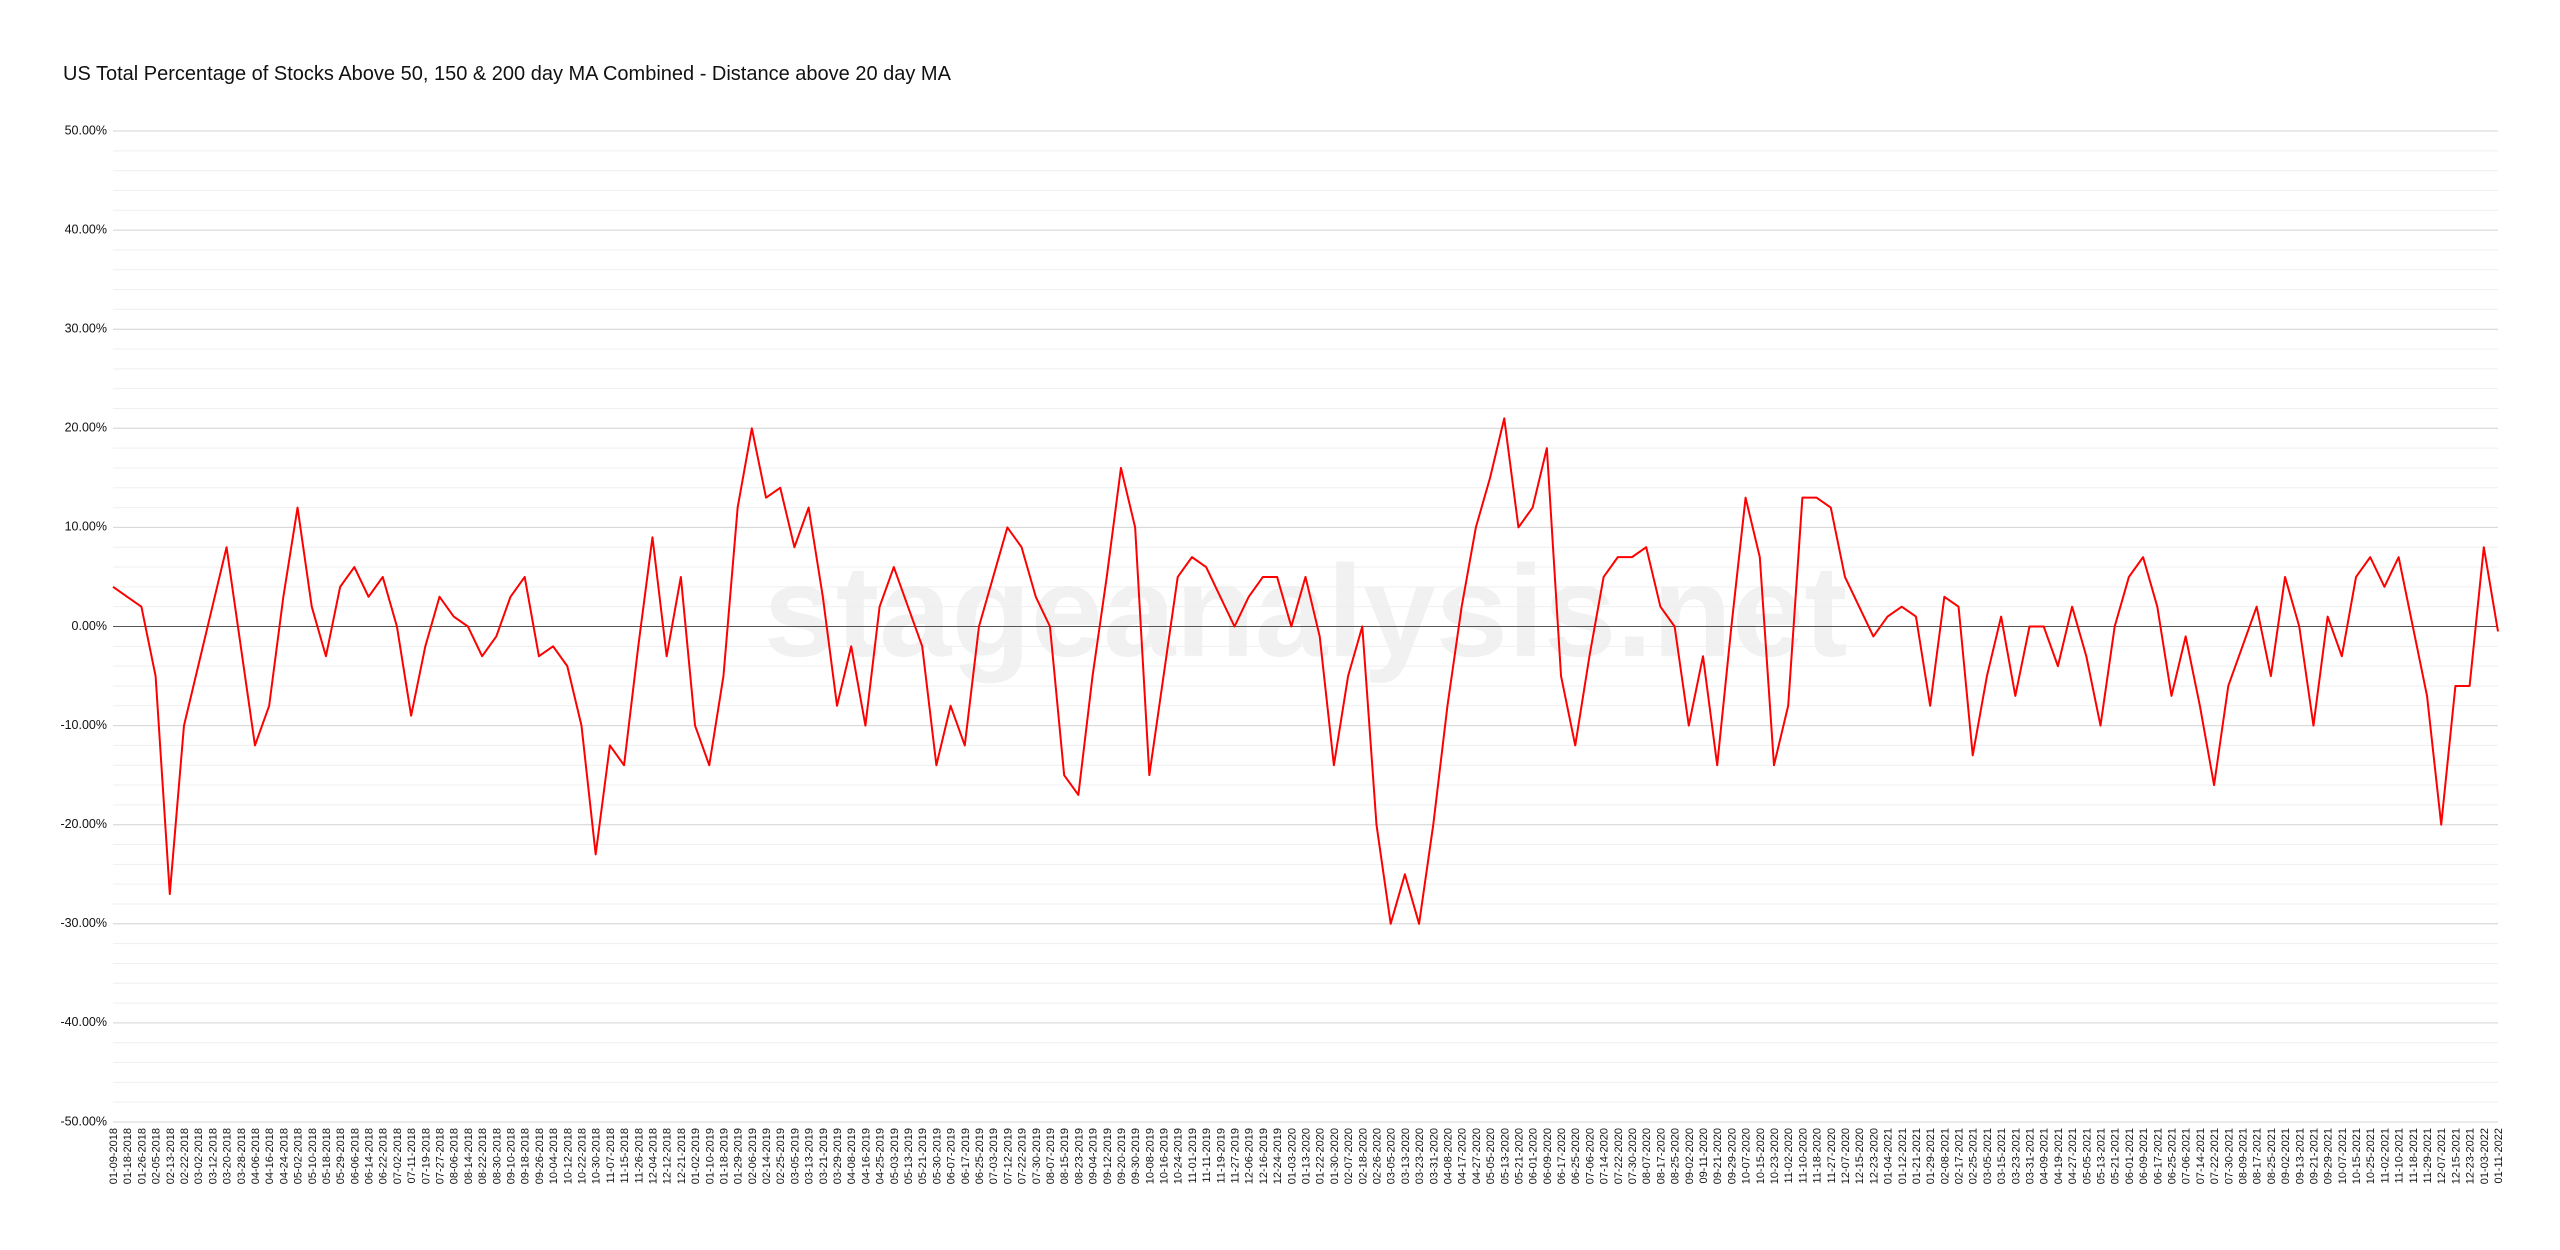 This screenshot has height=1250, width=2560. Describe the element at coordinates (1207, 1155) in the screenshot. I see `x-tick-label: 11-11-2019` at that location.